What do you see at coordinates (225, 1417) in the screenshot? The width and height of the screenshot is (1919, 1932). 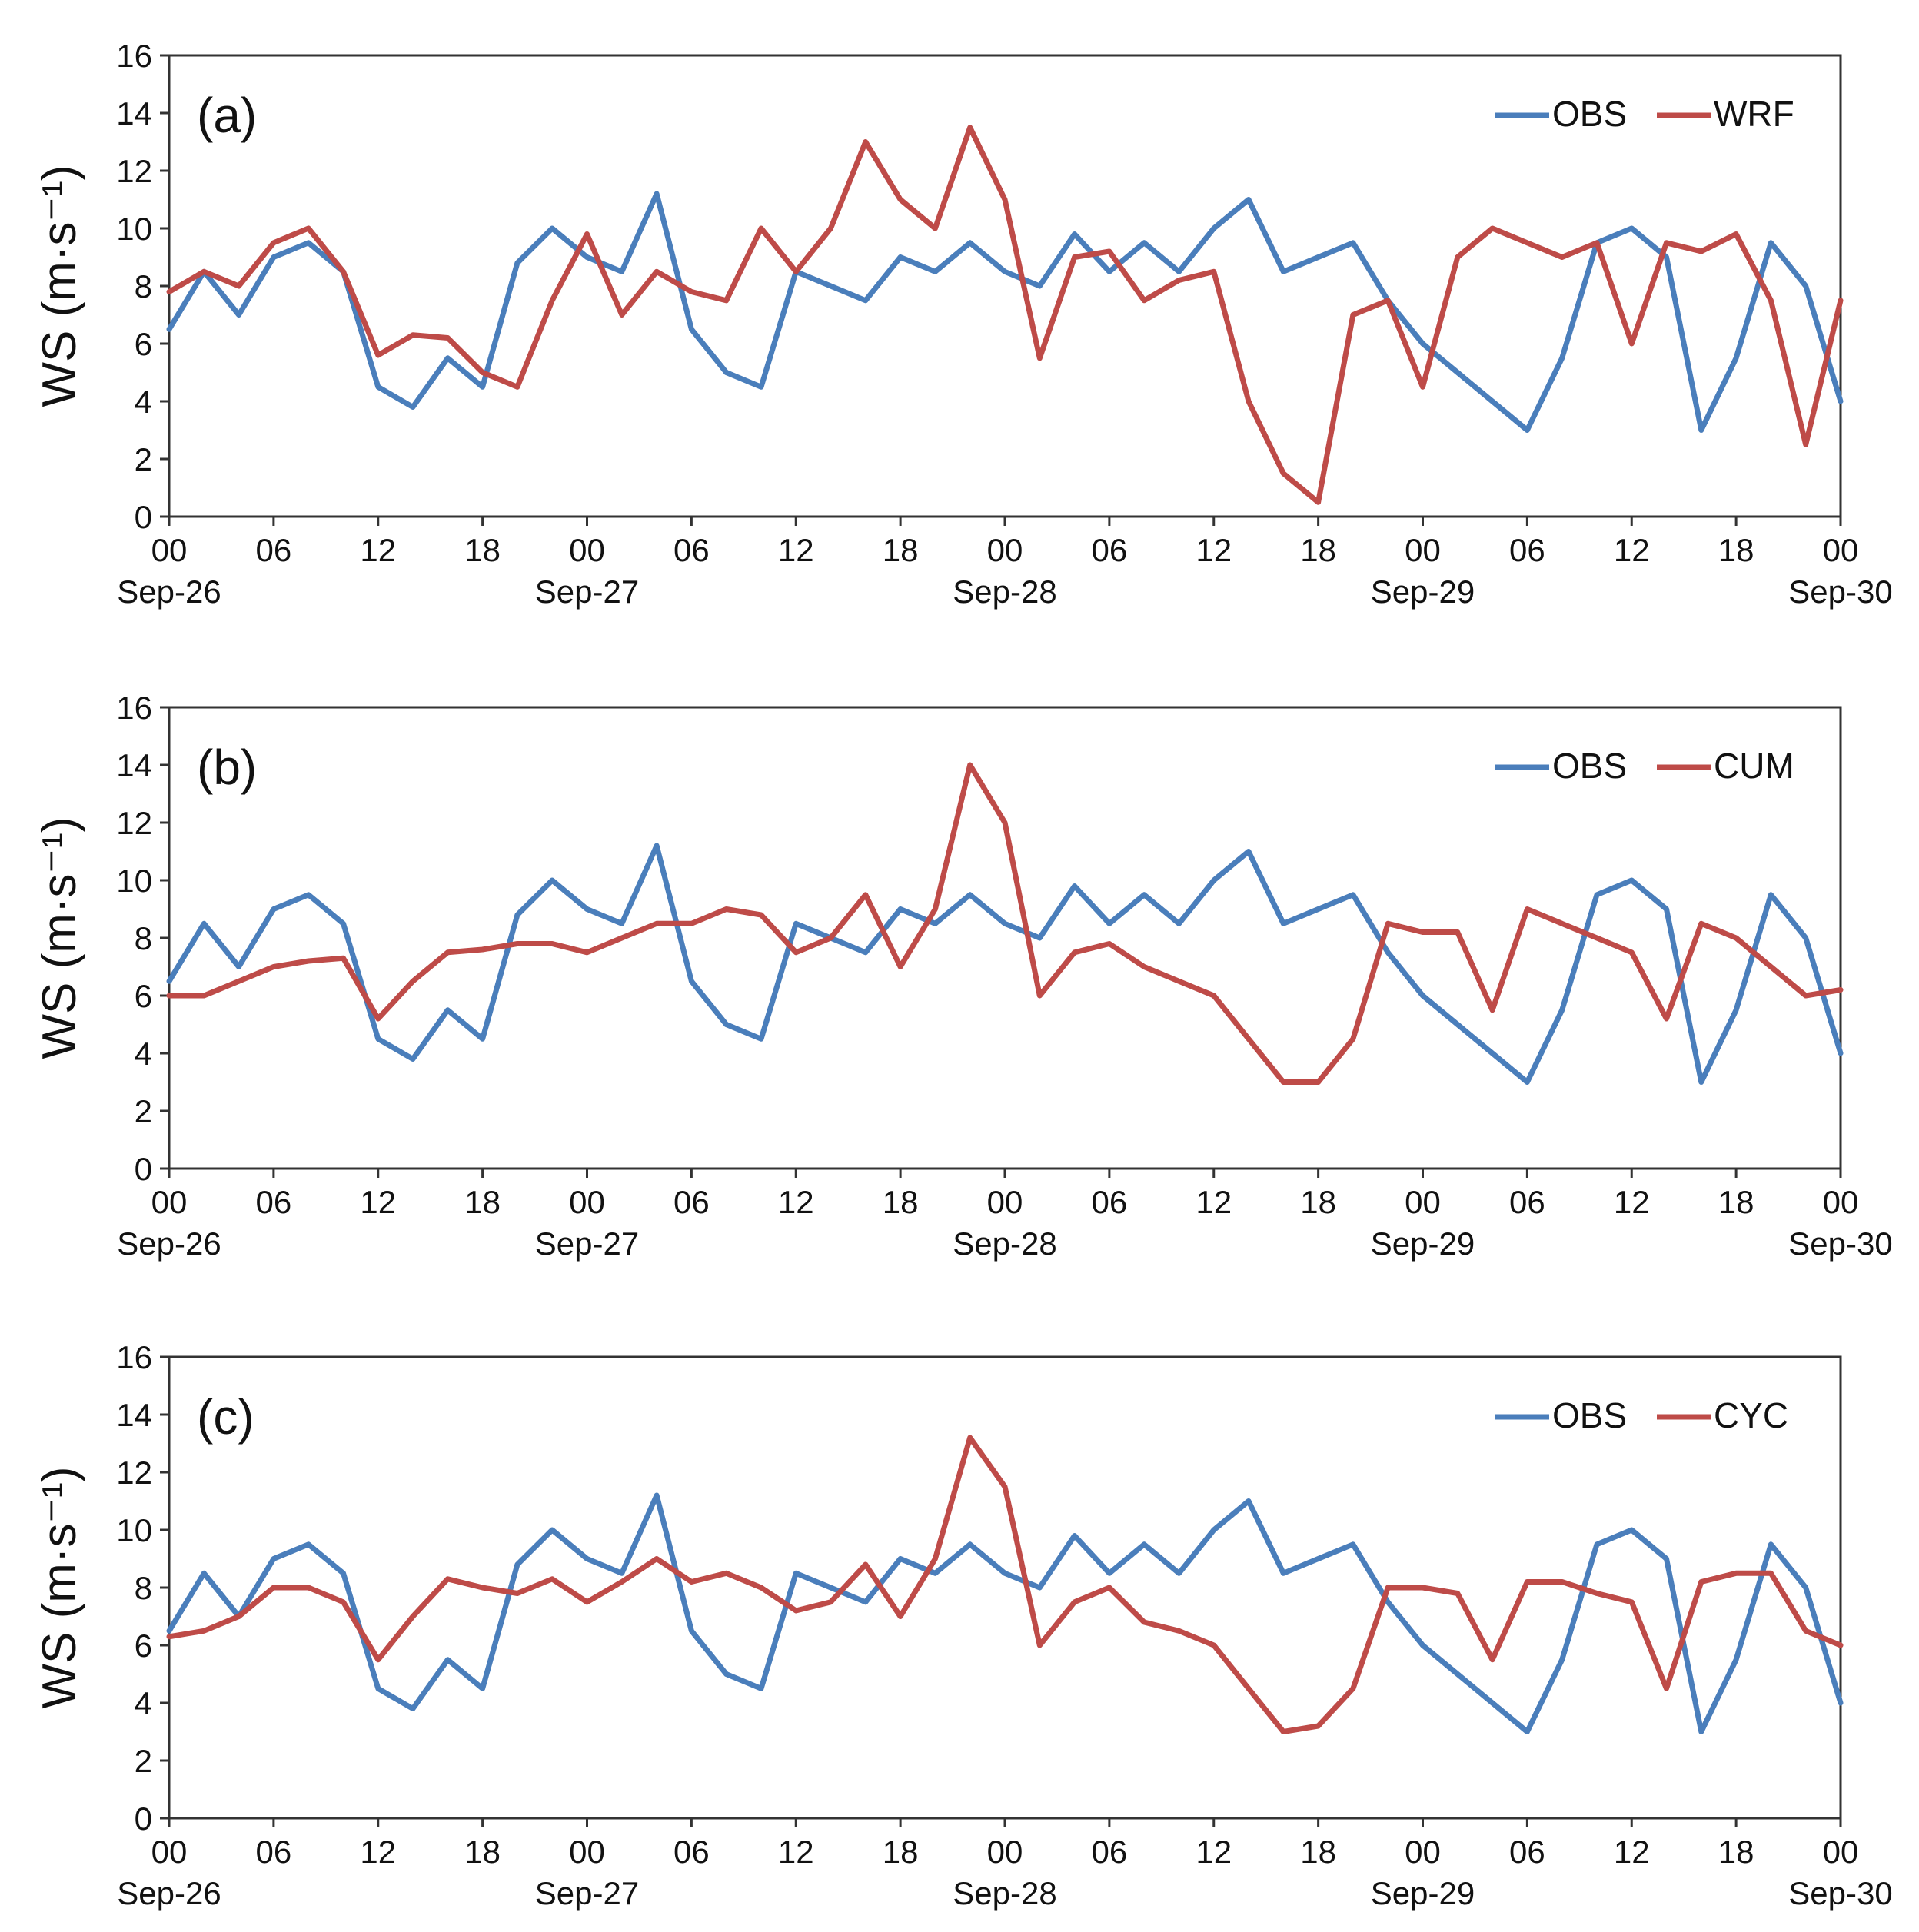 I see `panel-label: (c)` at bounding box center [225, 1417].